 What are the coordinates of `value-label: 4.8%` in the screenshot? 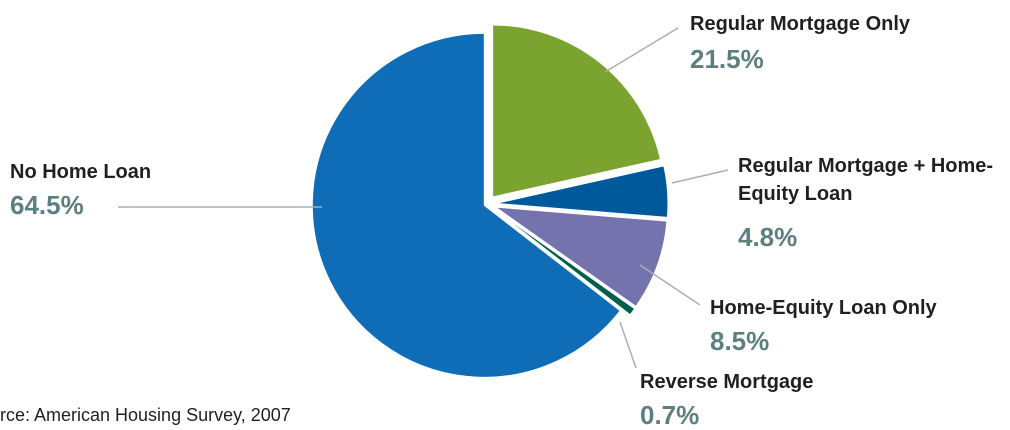 It's located at (768, 237).